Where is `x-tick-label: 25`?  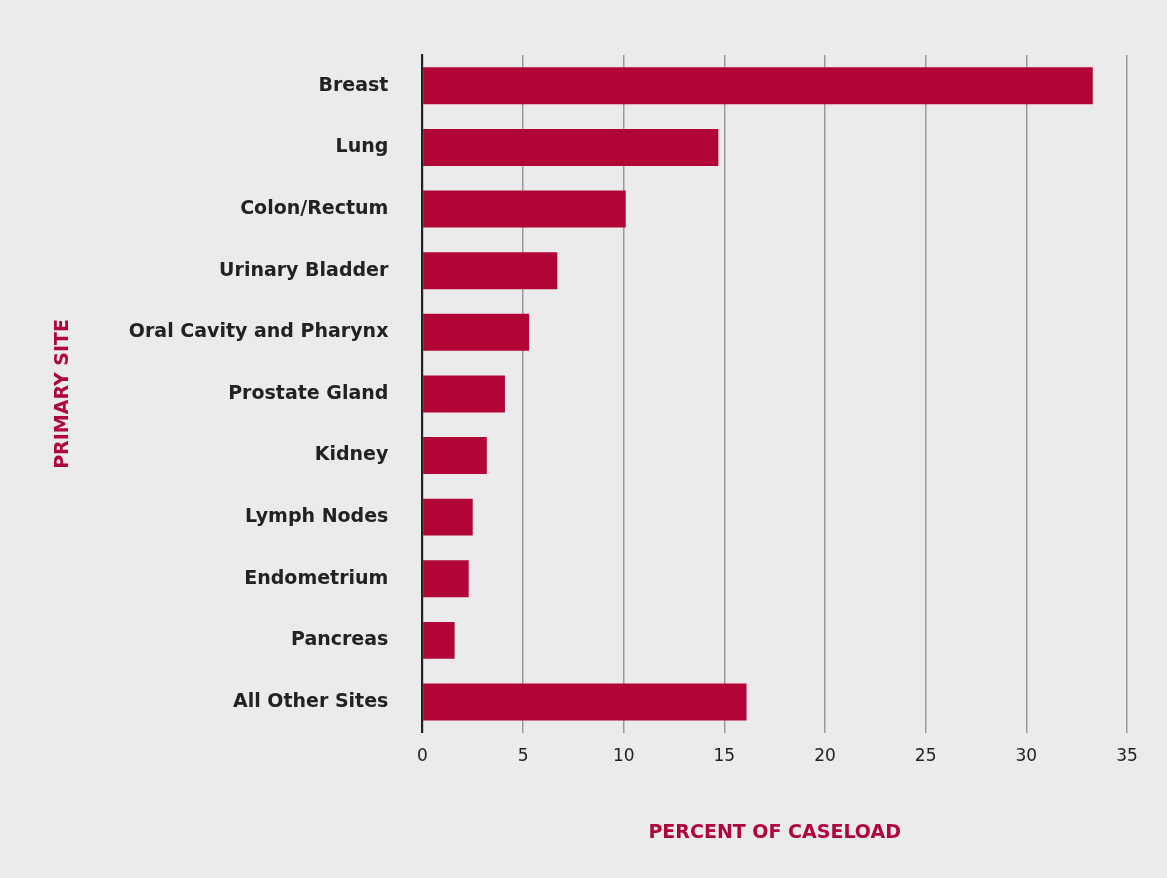
x-tick-label: 25 is located at coordinates (925, 755).